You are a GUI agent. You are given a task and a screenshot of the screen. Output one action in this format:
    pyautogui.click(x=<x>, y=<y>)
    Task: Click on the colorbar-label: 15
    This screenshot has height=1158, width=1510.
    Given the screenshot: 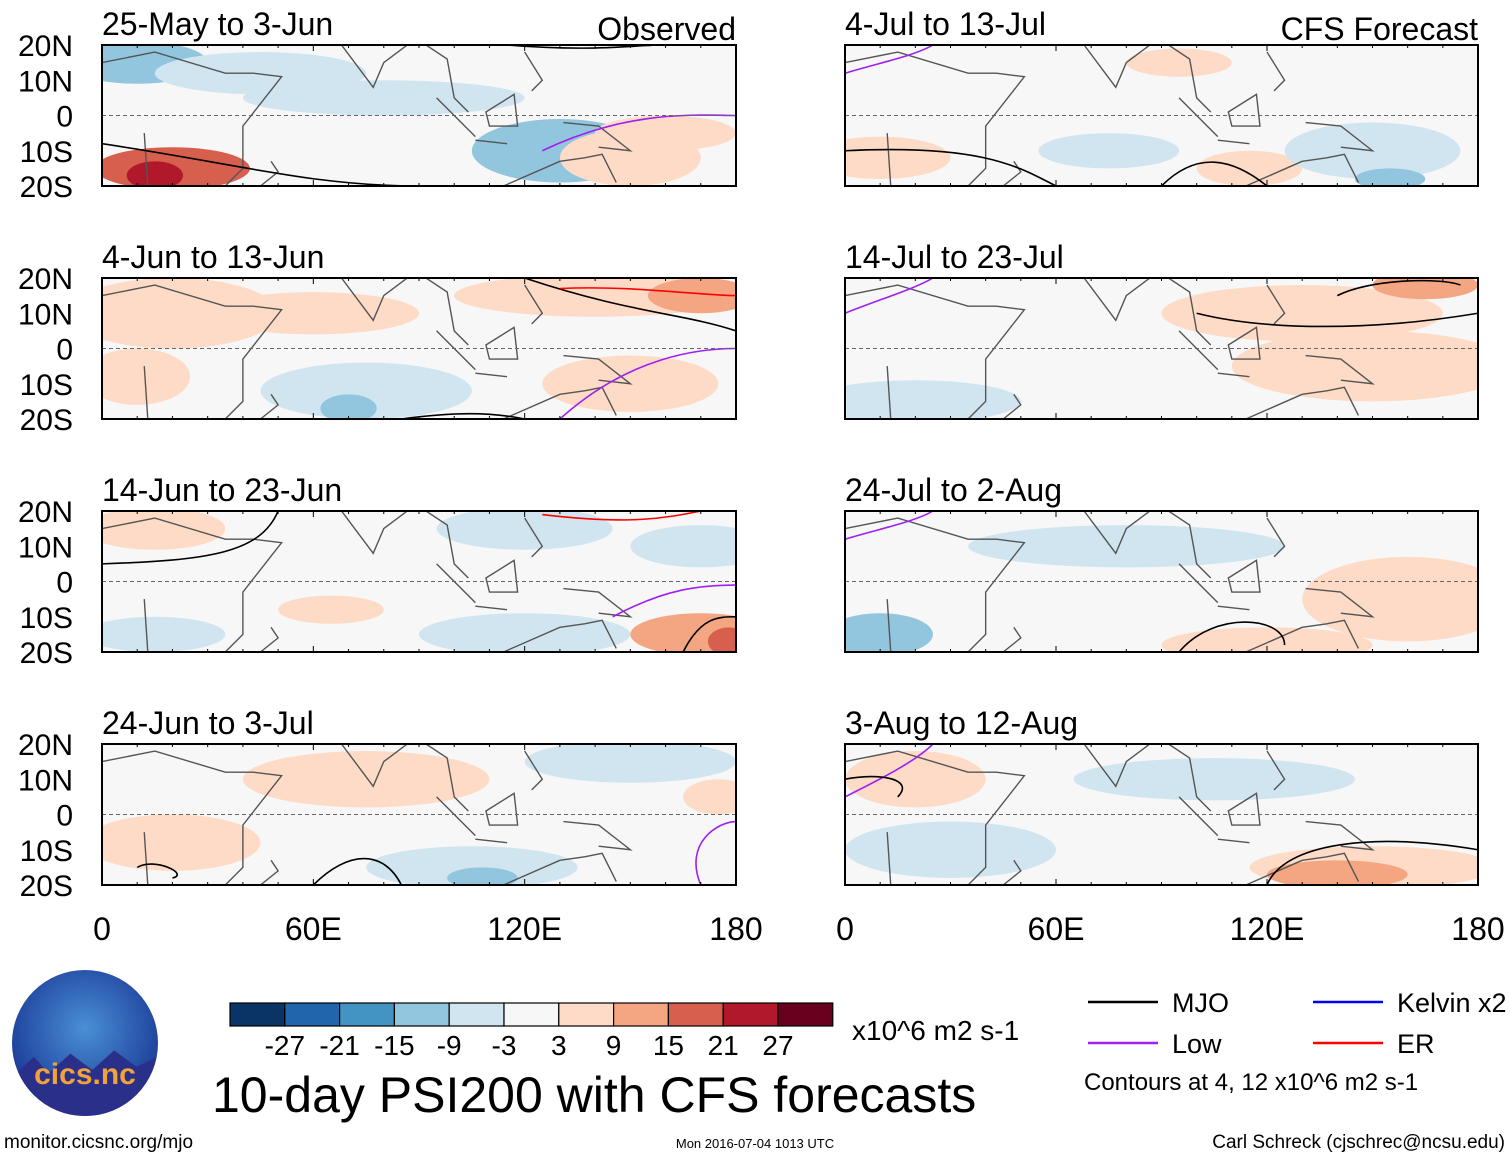 What is the action you would take?
    pyautogui.click(x=668, y=1045)
    